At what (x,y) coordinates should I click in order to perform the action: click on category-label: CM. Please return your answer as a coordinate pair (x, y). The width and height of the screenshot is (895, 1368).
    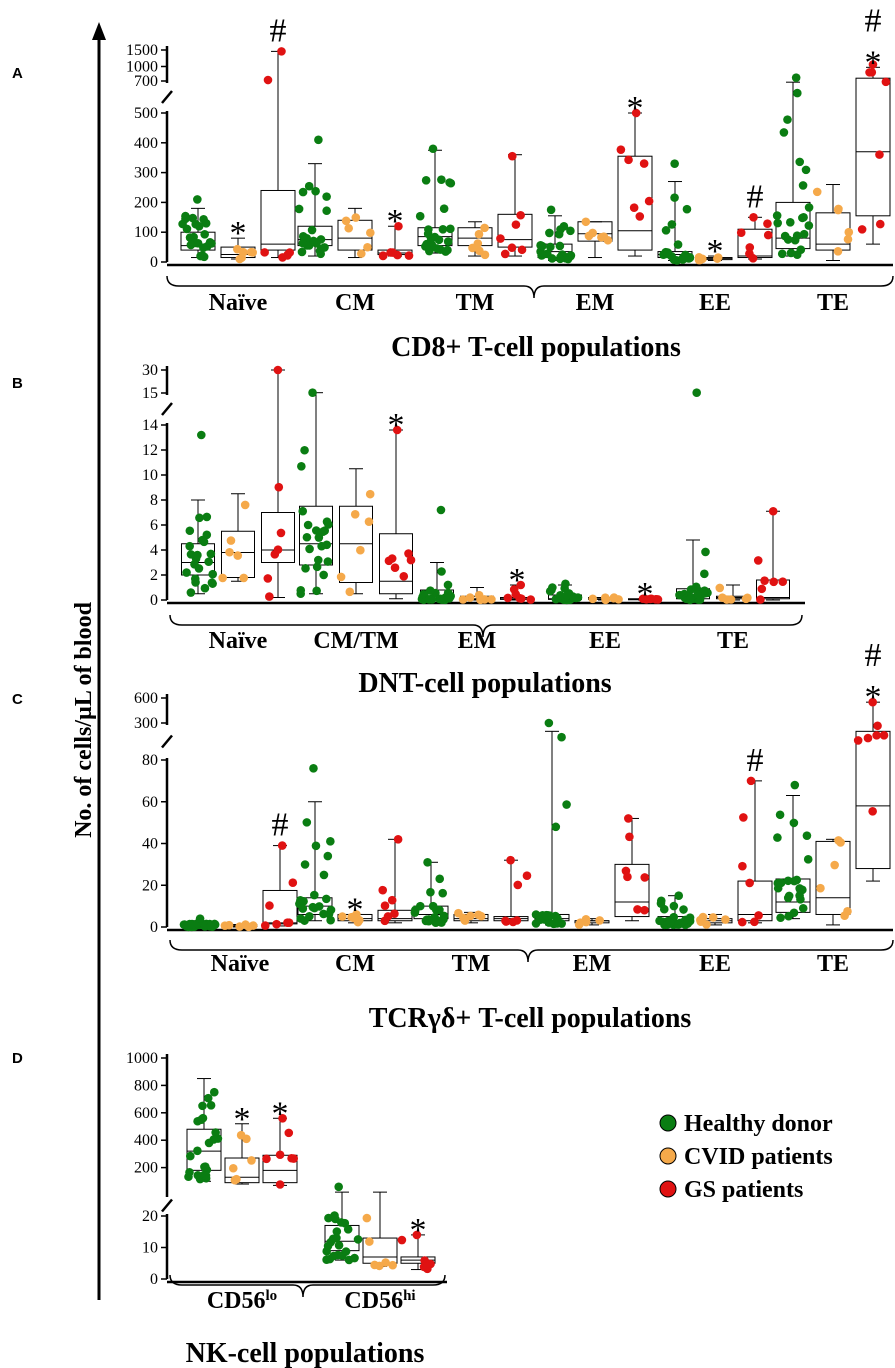
    Looking at the image, I should click on (355, 964).